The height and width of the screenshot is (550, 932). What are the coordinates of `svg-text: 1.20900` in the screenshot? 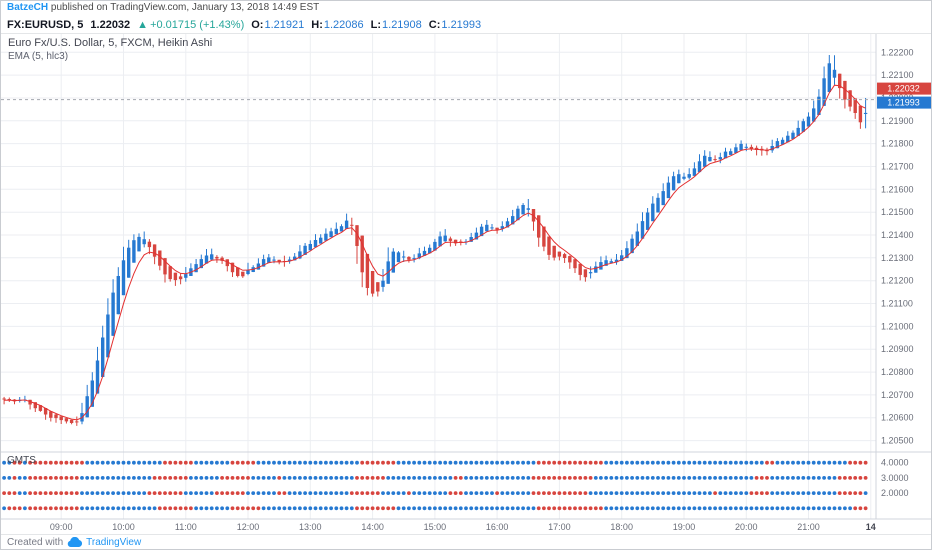 It's located at (897, 349).